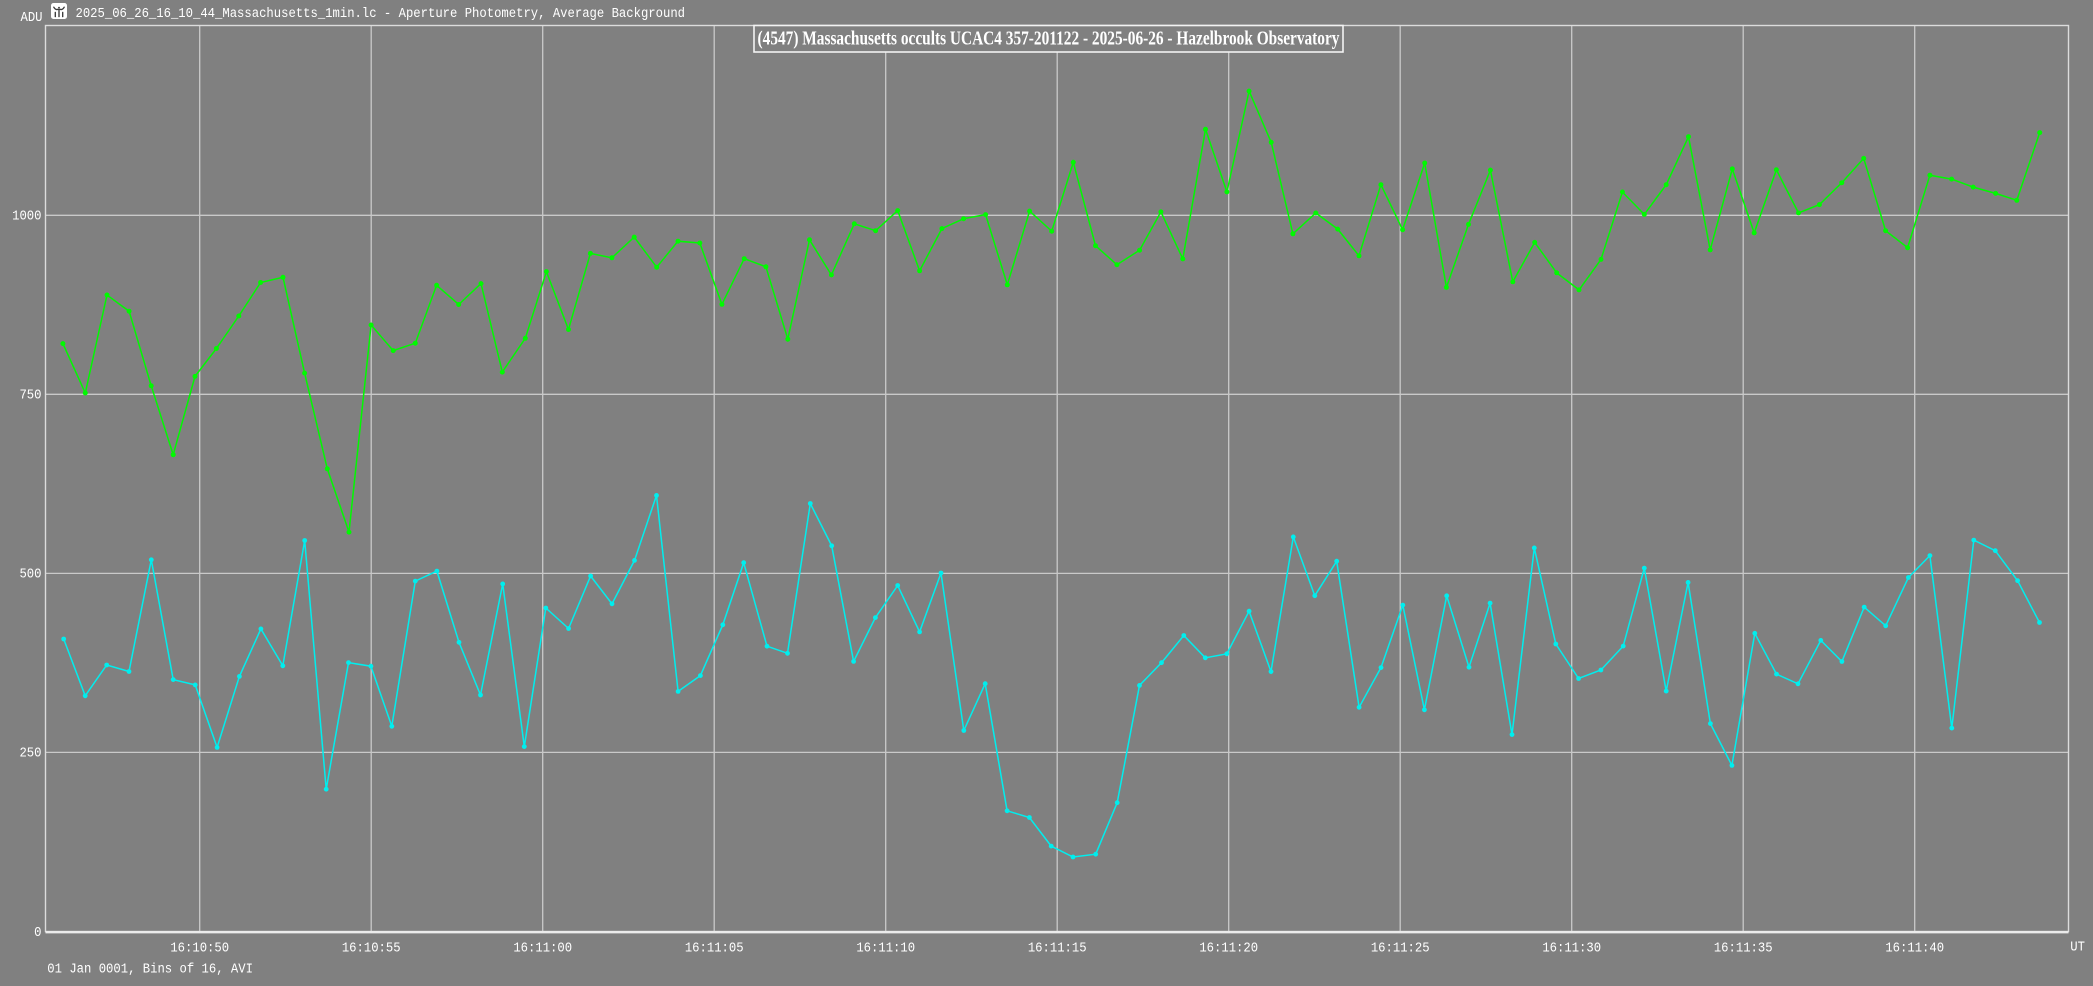 The image size is (2093, 986). What do you see at coordinates (885, 948) in the screenshot?
I see `svg-text: 16:11:10` at bounding box center [885, 948].